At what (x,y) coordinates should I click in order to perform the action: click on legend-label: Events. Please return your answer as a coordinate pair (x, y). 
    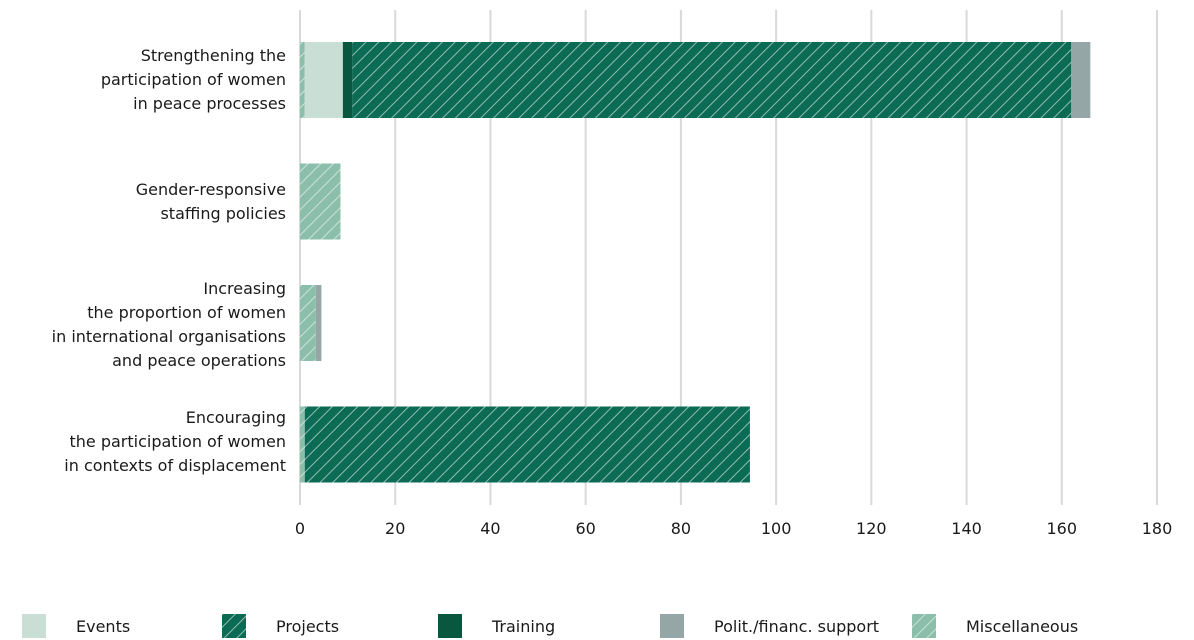
    Looking at the image, I should click on (103, 626).